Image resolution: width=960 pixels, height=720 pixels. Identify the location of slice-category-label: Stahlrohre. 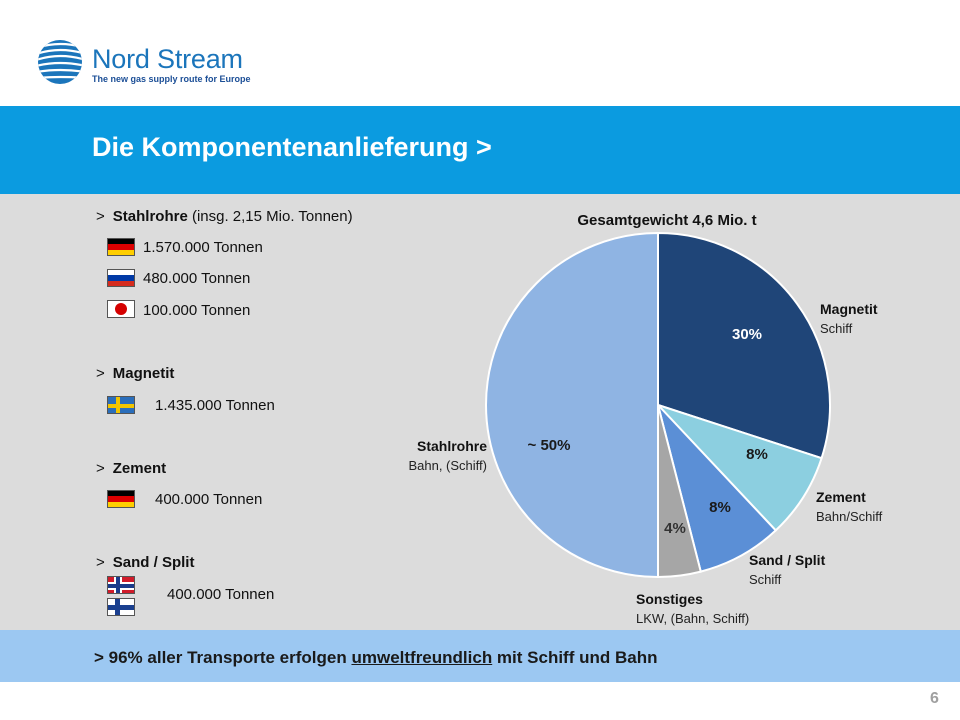
(452, 446).